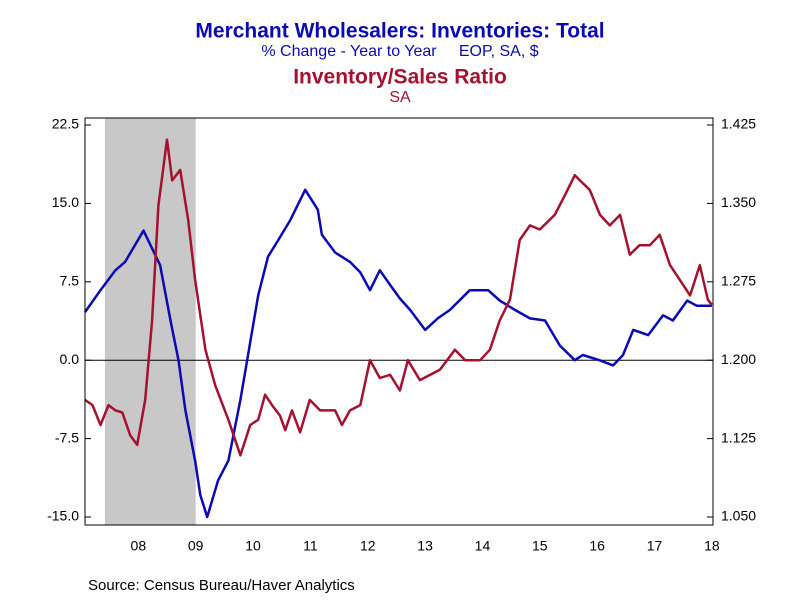 This screenshot has width=800, height=605. What do you see at coordinates (65, 124) in the screenshot?
I see `y-tick-label: 22.5` at bounding box center [65, 124].